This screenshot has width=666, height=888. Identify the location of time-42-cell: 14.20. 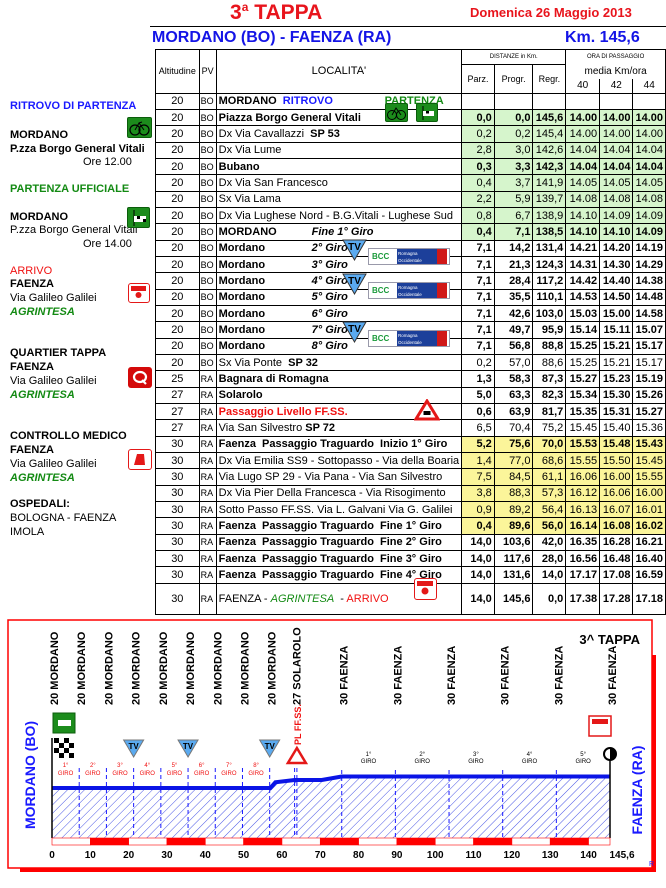
(616, 248).